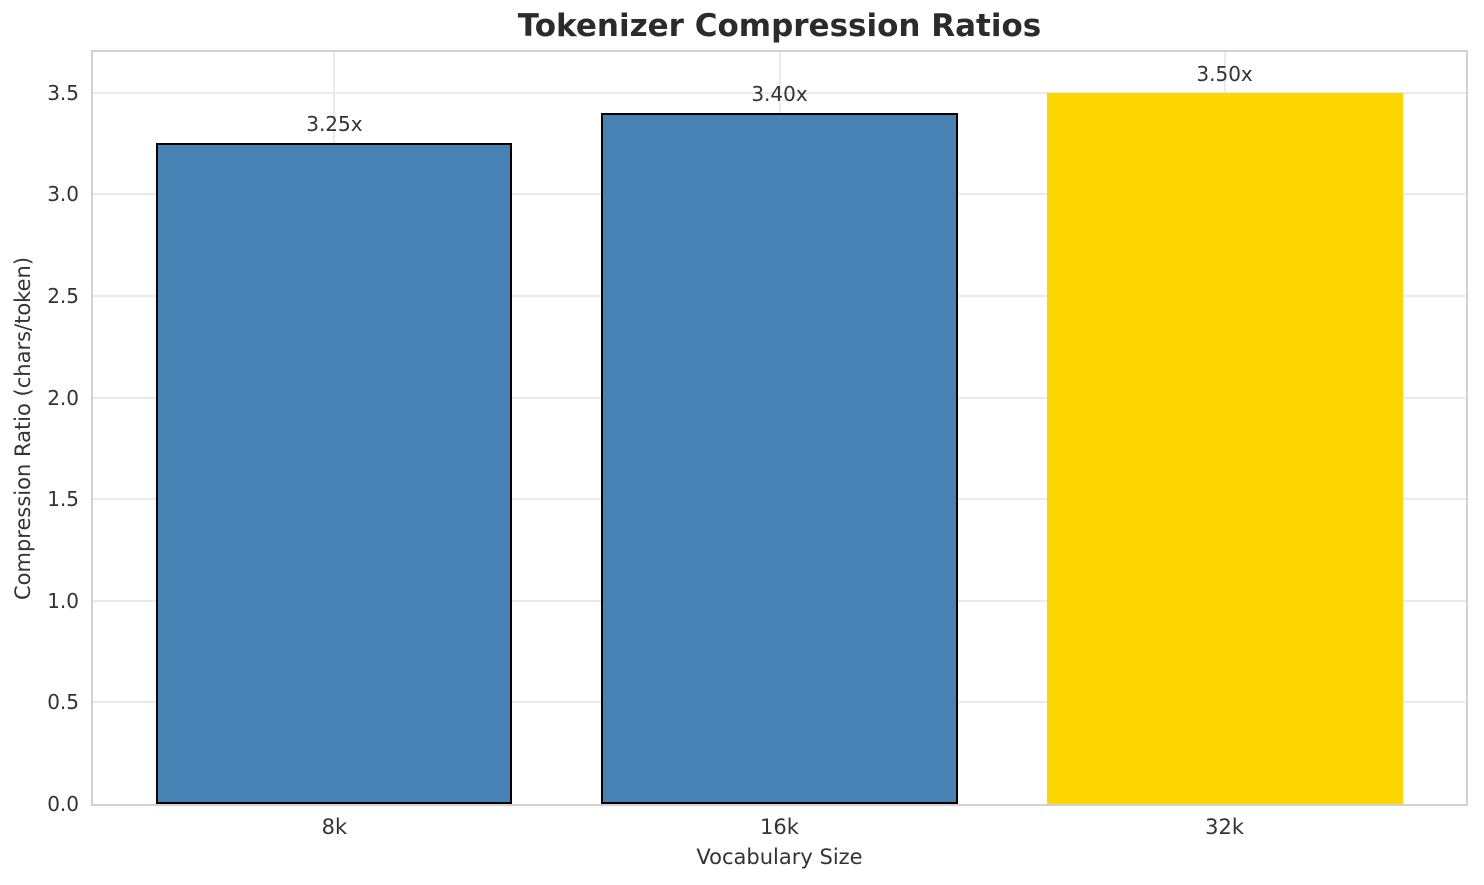  Describe the element at coordinates (63, 702) in the screenshot. I see `y-tick-label: 0.5` at that location.